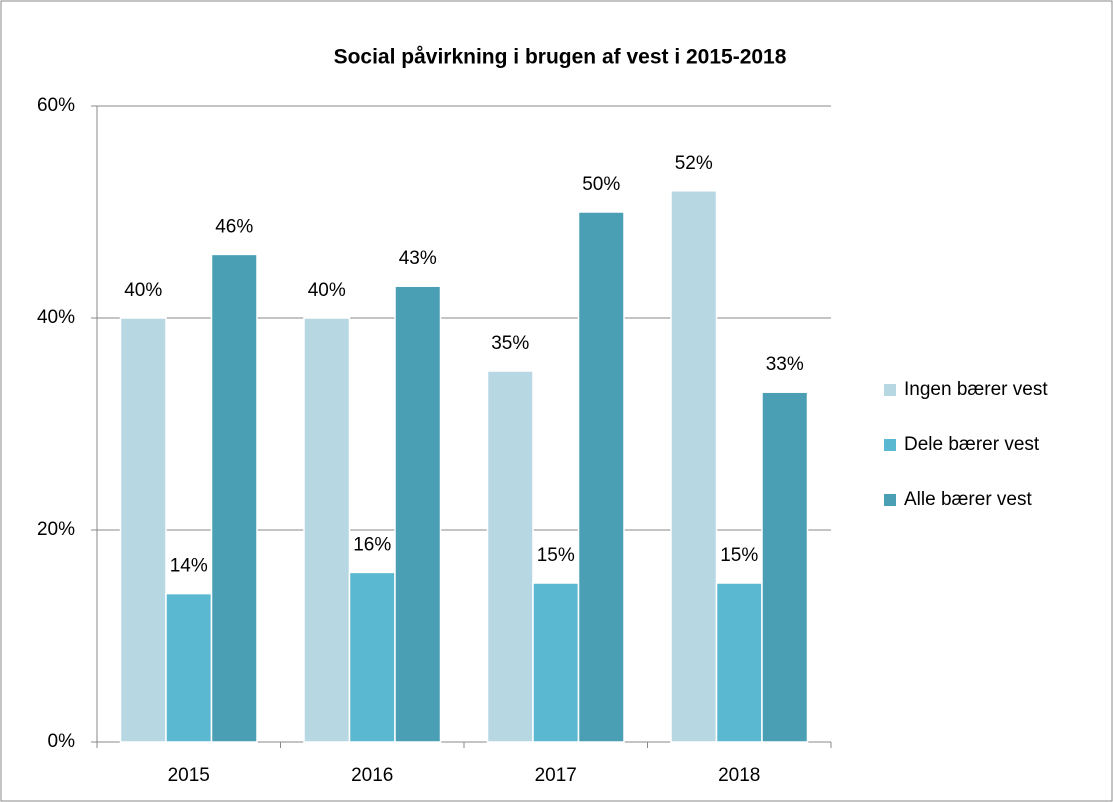 This screenshot has height=802, width=1113. Describe the element at coordinates (418, 258) in the screenshot. I see `value-label: 43%` at that location.